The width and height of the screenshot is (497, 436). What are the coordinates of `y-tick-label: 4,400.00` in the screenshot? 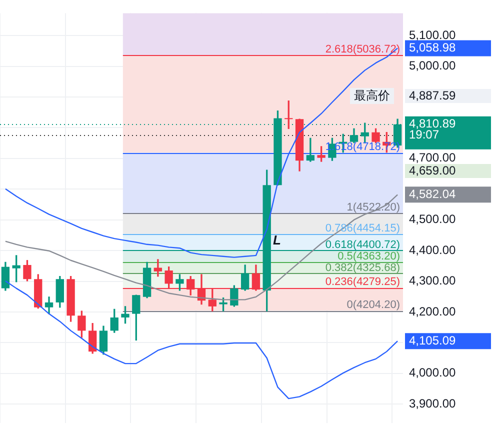 It's located at (432, 249).